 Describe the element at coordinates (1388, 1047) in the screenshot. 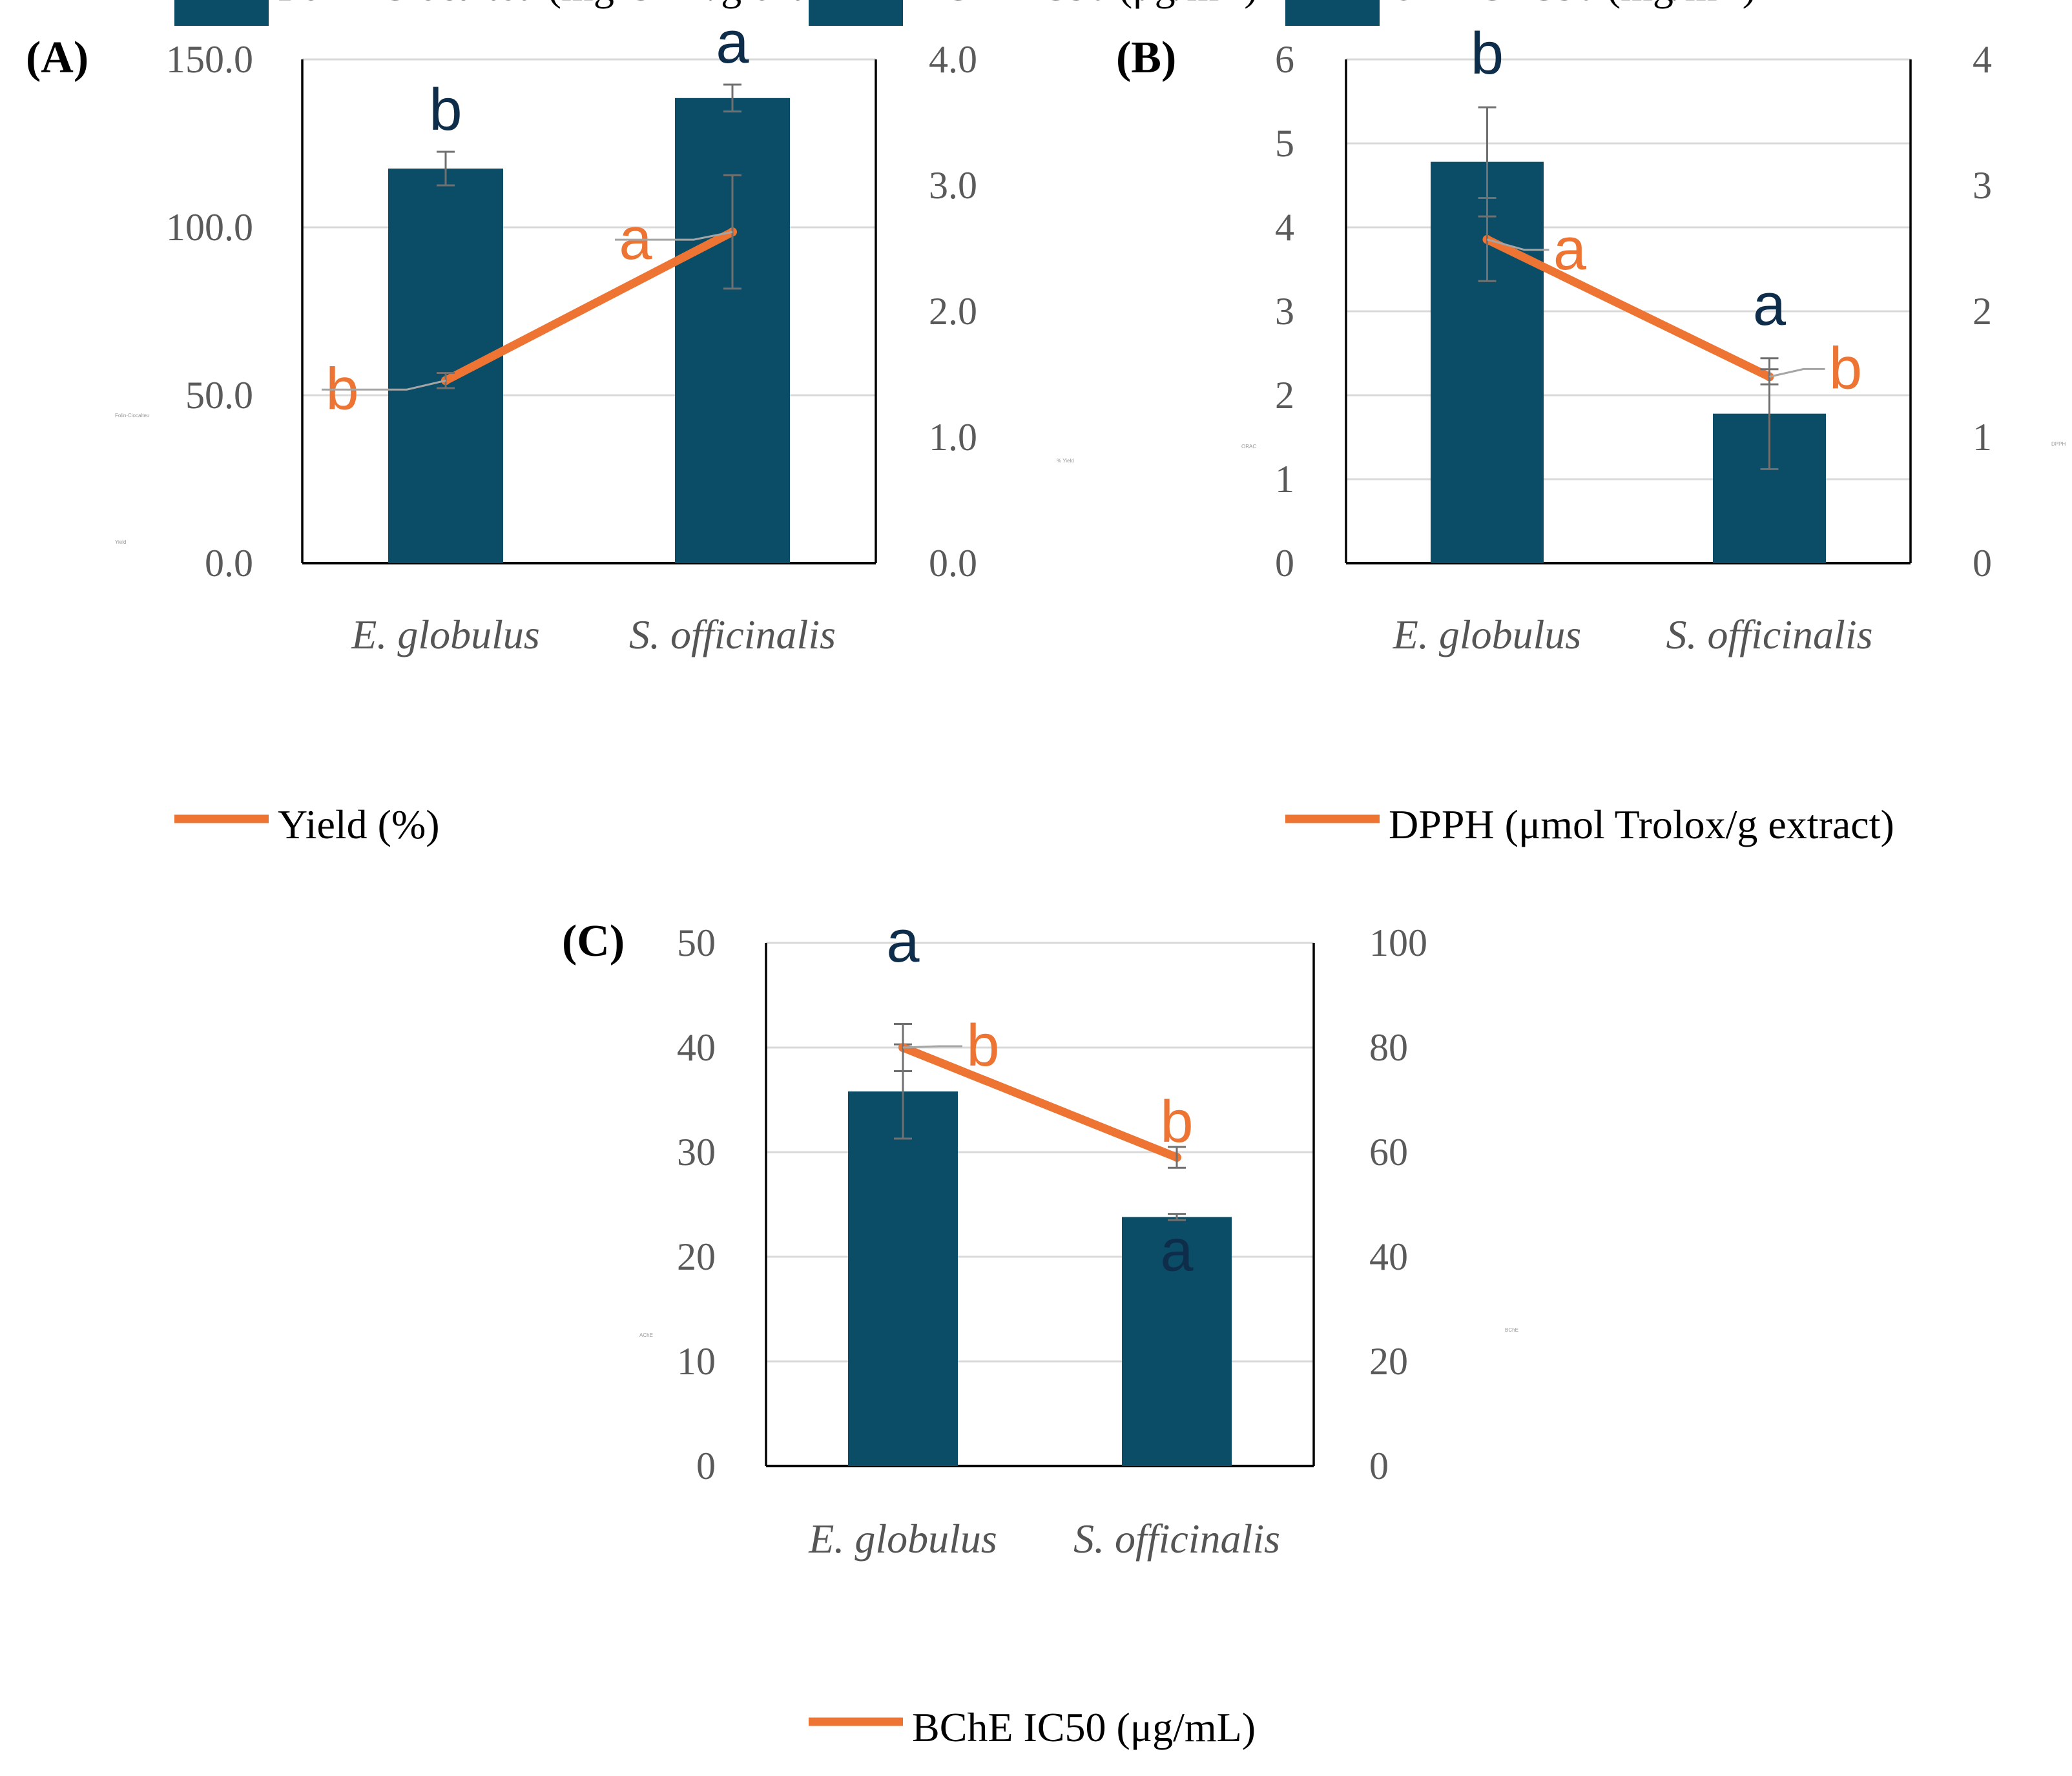

I see `right-tick-label: 80` at that location.